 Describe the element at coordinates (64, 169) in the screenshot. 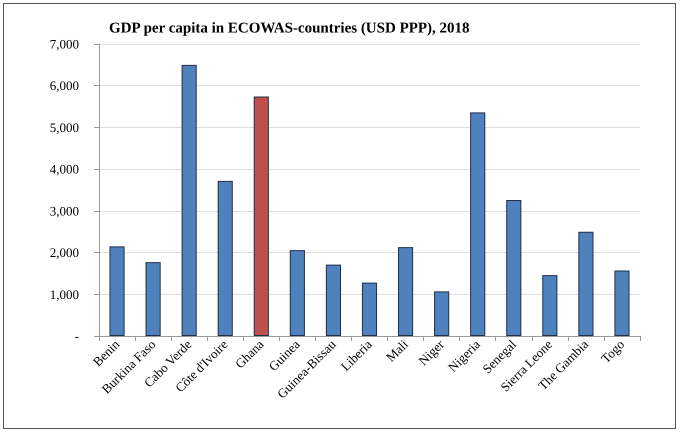

I see `y-tick-label: 4,000` at that location.